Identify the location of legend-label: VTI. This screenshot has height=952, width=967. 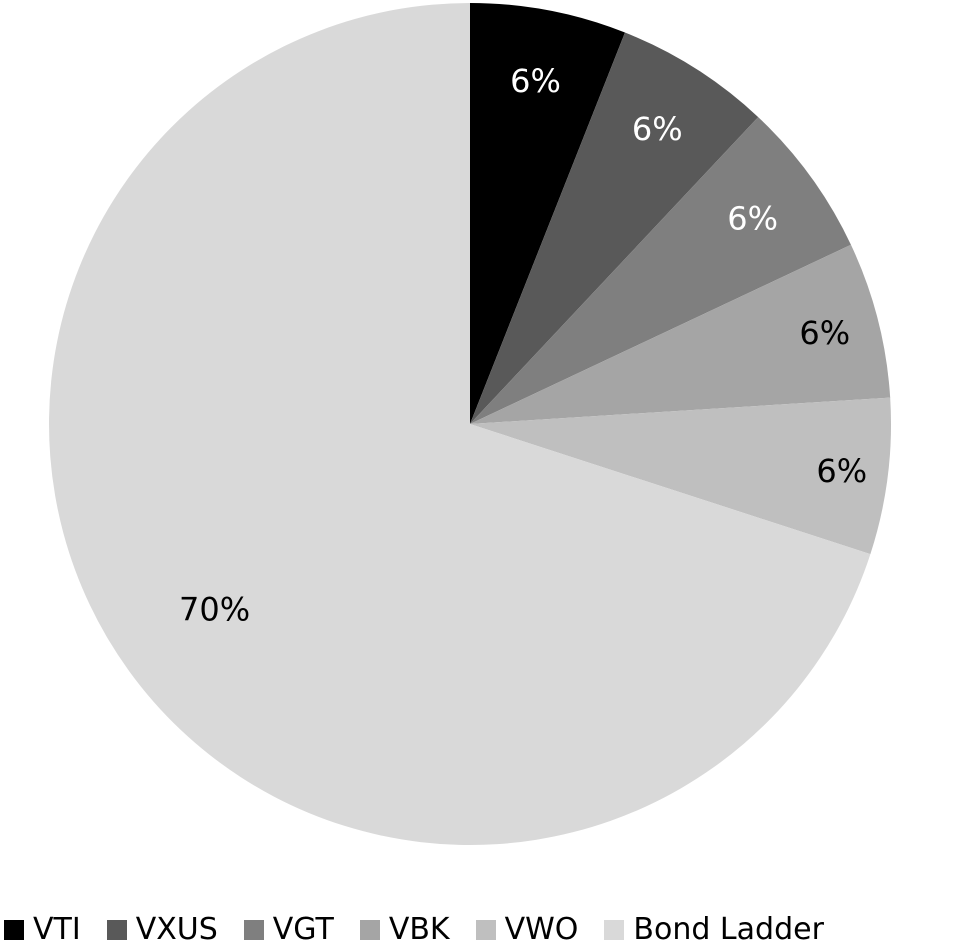
(57, 929).